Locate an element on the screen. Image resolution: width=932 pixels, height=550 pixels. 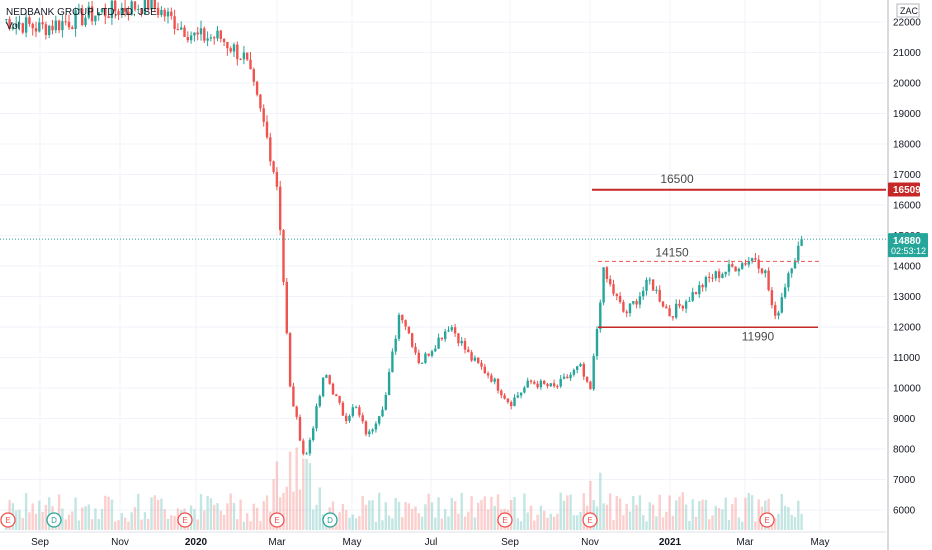
y-tick-label: 19000 is located at coordinates (907, 114).